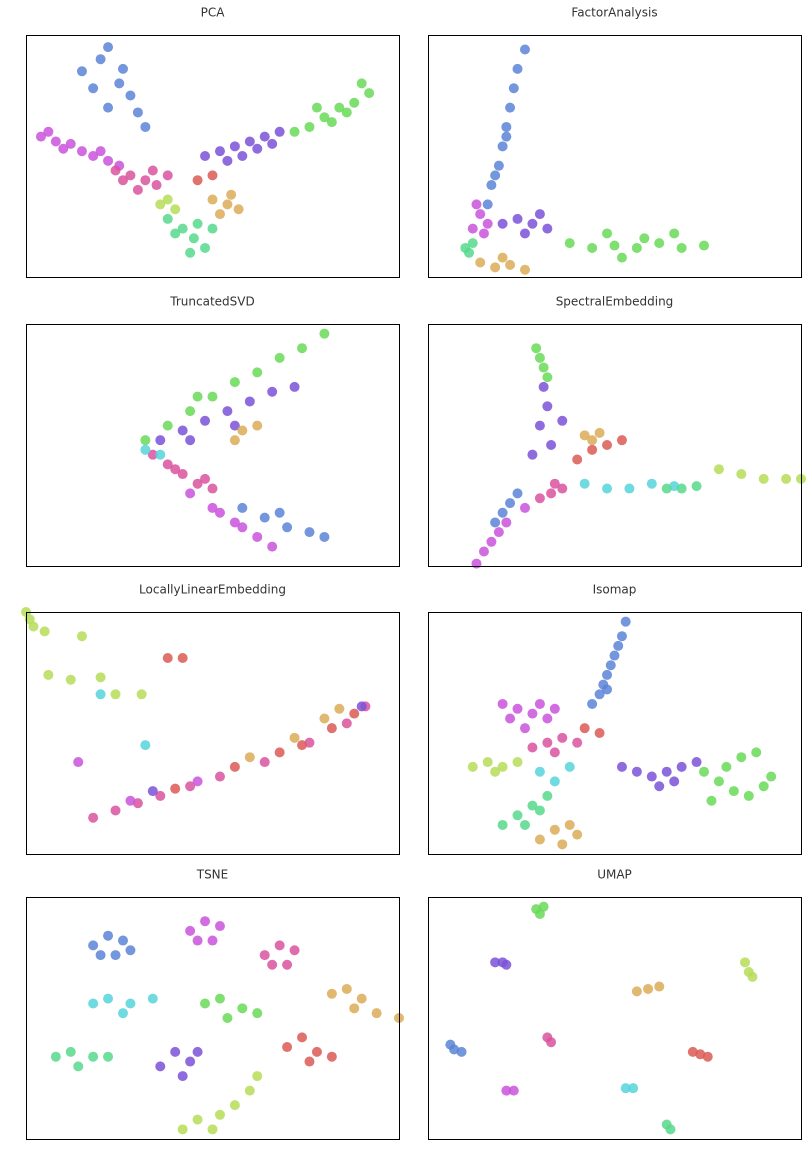  I want to click on chart-title: SpectralEmbedding, so click(615, 302).